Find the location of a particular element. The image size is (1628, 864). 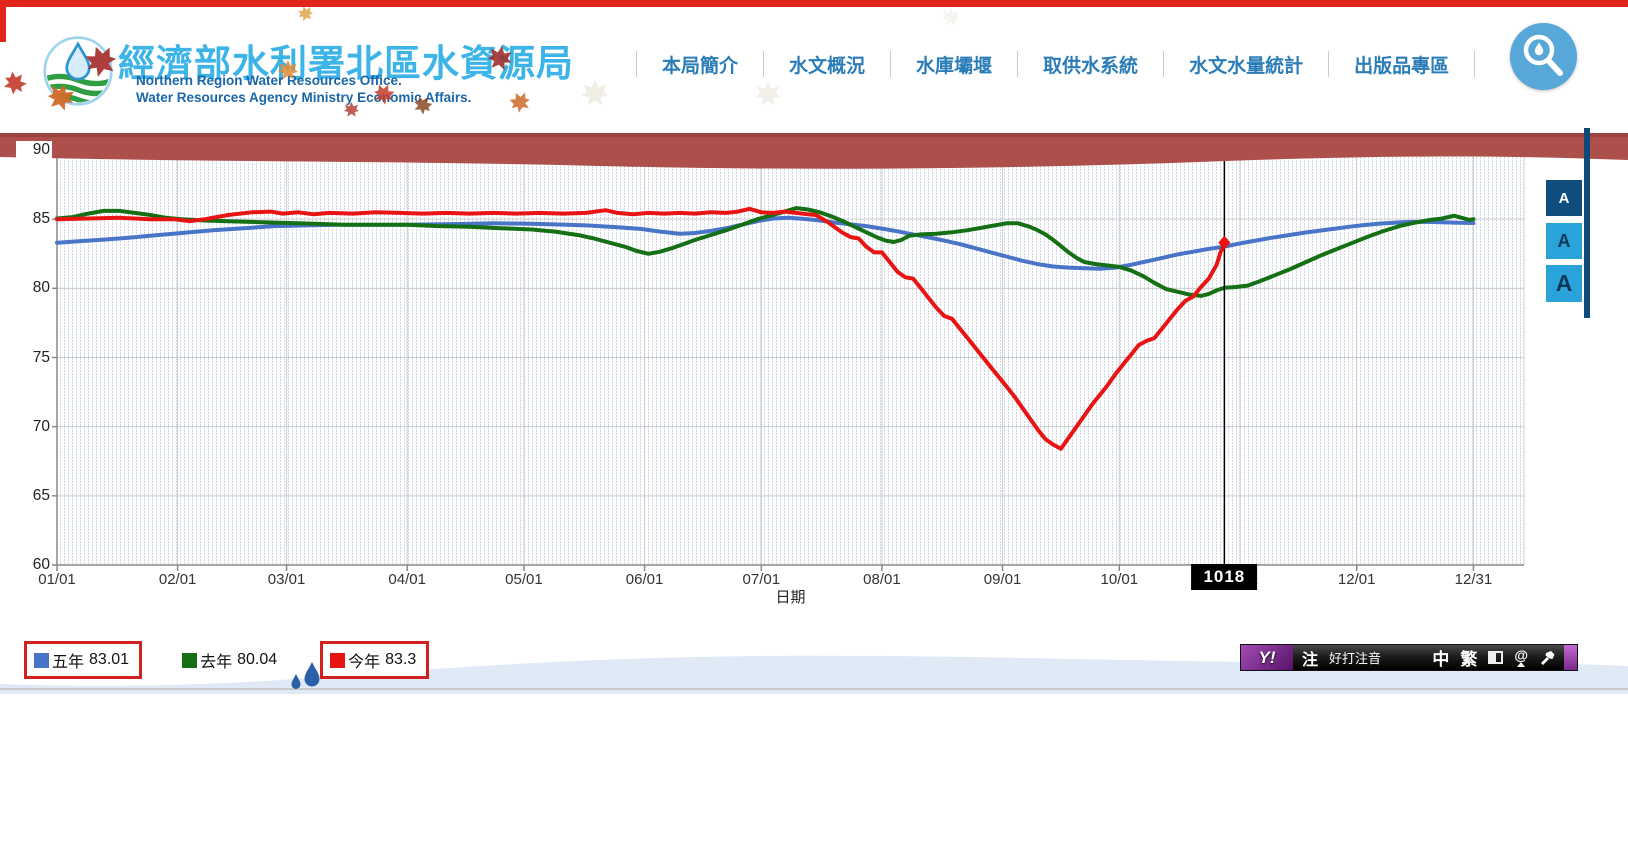

cursor-tooltip: 1018 is located at coordinates (1224, 577).